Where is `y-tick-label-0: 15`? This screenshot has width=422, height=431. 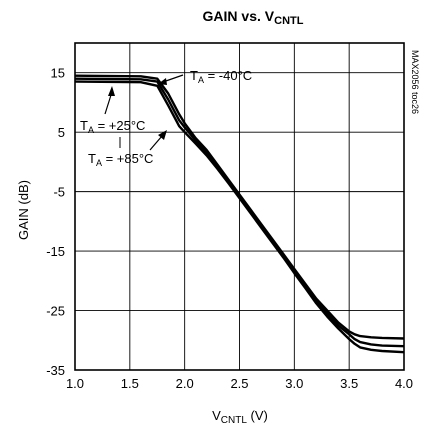
y-tick-label-0: 15 is located at coordinates (58, 73).